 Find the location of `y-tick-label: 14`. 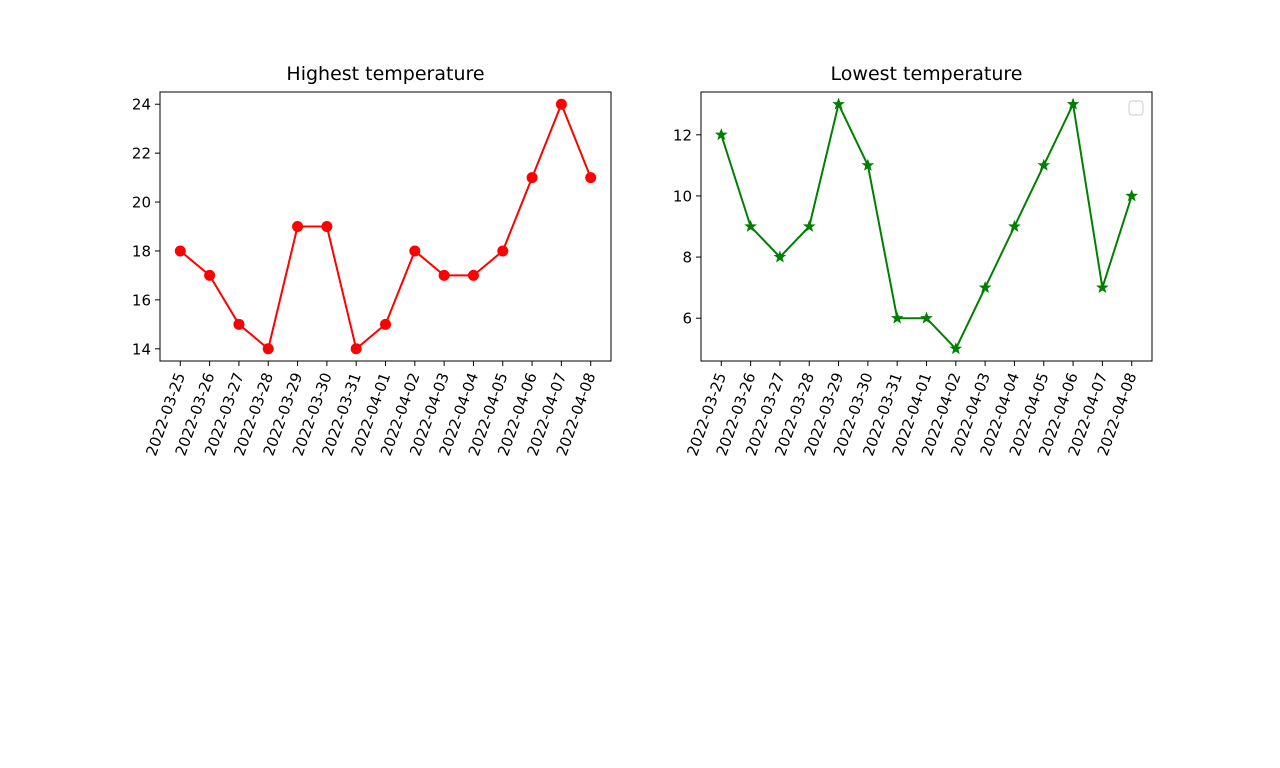

y-tick-label: 14 is located at coordinates (141, 349).